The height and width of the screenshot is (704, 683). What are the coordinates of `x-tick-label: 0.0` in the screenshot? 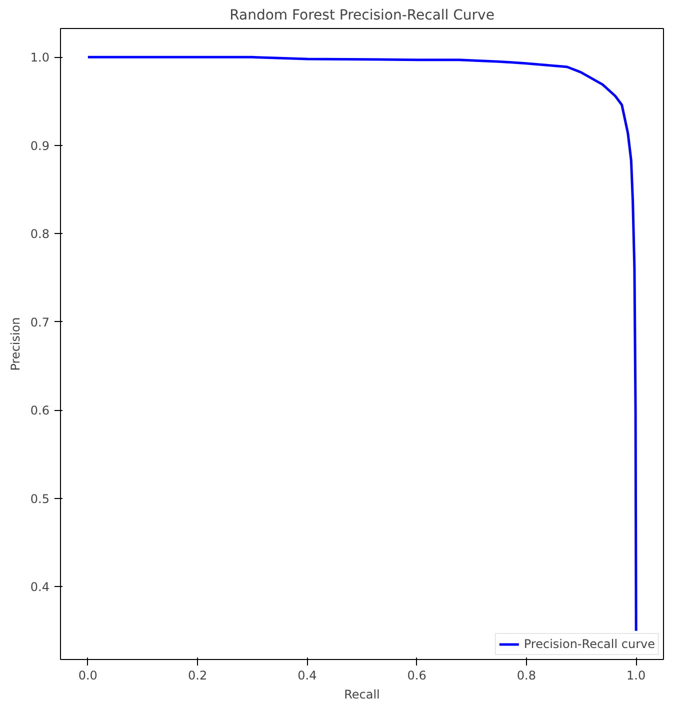 It's located at (88, 675).